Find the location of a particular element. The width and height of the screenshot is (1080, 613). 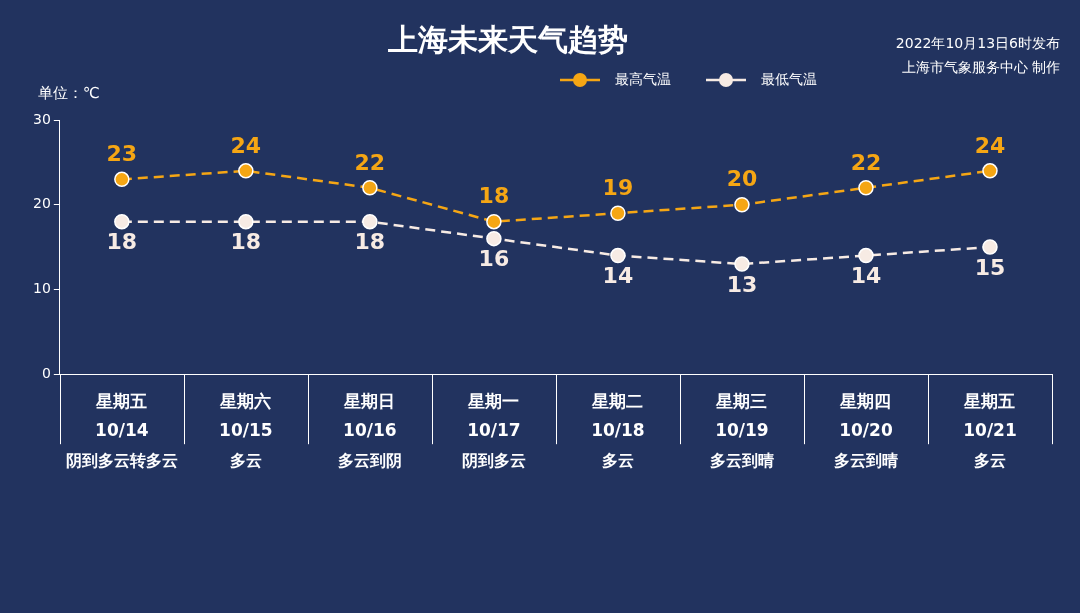

x-tick-label: 星期五 10/21 is located at coordinates (990, 415).